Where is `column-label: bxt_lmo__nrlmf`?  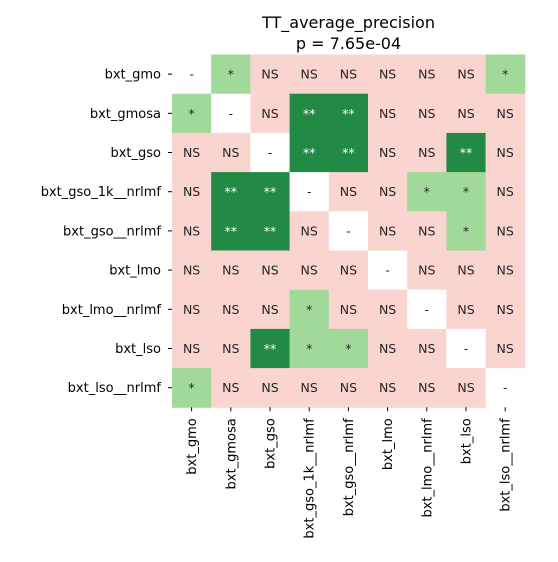 column-label: bxt_lmo__nrlmf is located at coordinates (427, 468).